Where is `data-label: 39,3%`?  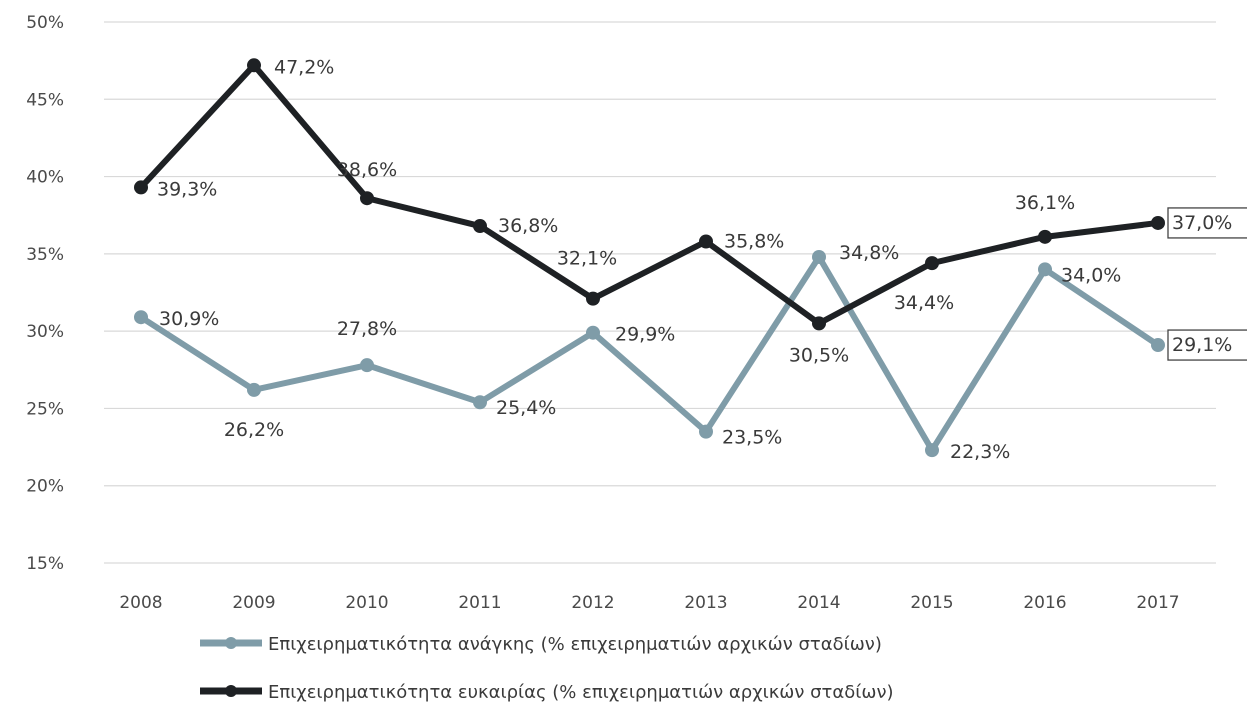
data-label: 39,3% is located at coordinates (187, 189).